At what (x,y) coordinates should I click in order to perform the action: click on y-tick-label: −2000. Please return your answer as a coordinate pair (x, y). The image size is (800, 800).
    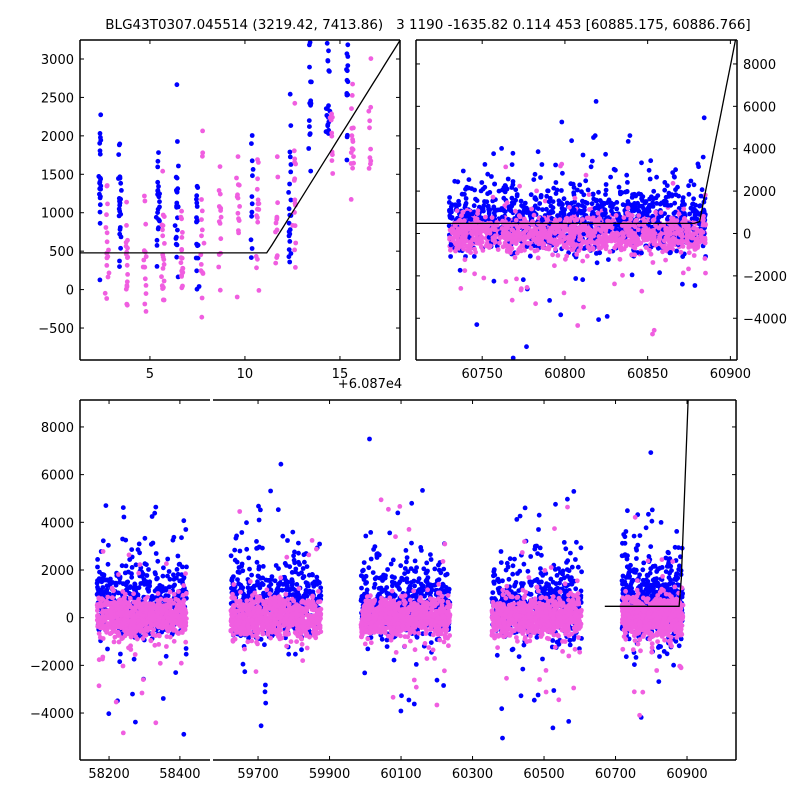
    Looking at the image, I should click on (52, 666).